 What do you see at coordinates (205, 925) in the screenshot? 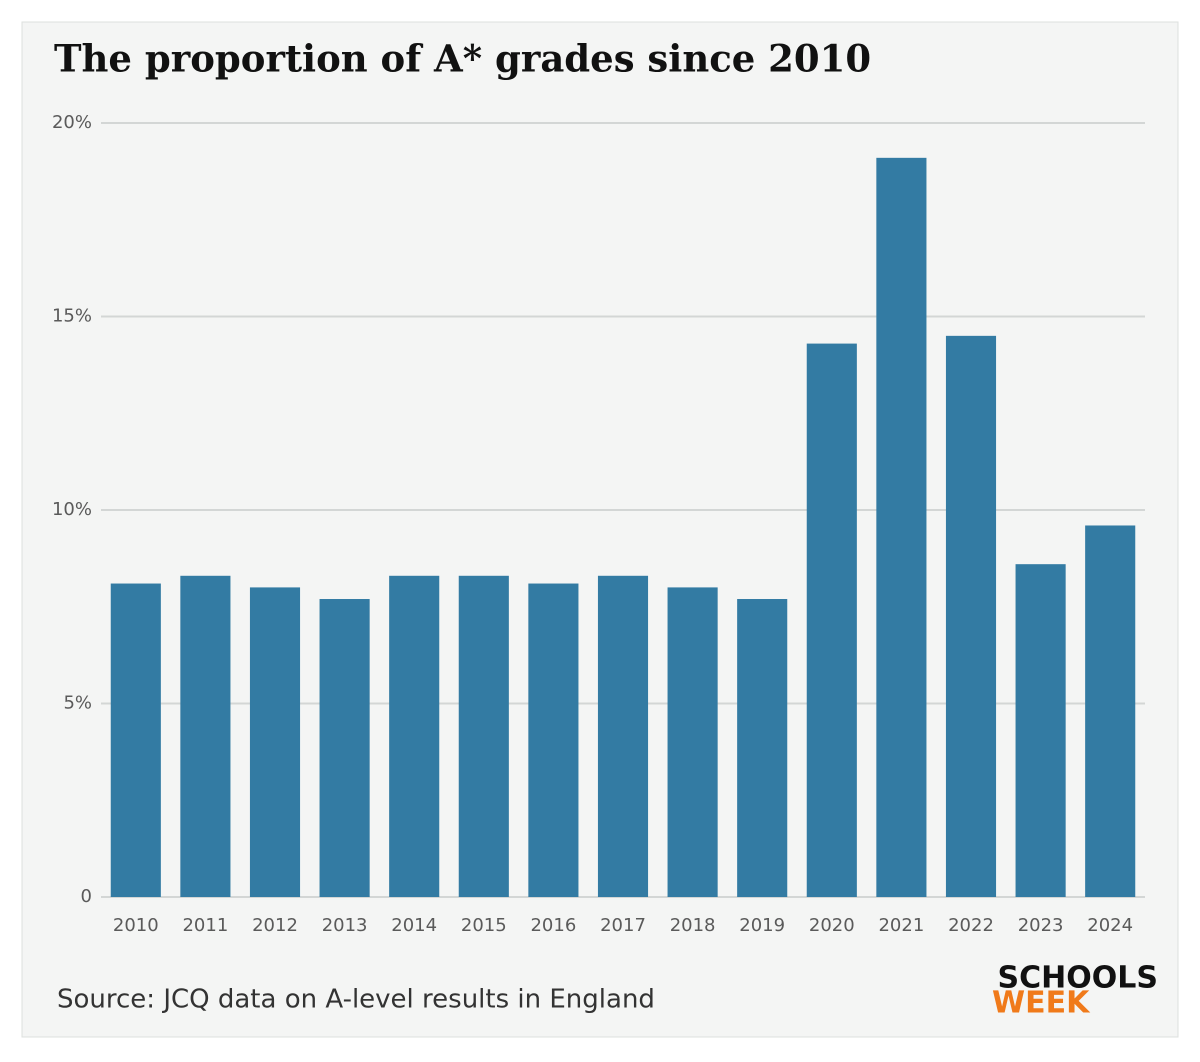
I see `x-tick-label: 2011` at bounding box center [205, 925].